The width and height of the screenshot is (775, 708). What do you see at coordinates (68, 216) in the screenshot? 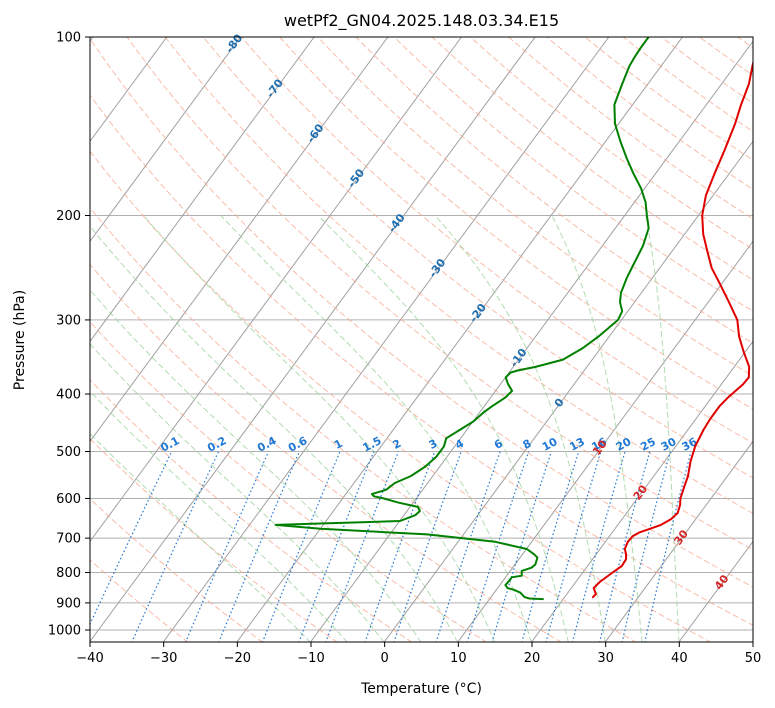
I see `y-tick-label: 200` at bounding box center [68, 216].